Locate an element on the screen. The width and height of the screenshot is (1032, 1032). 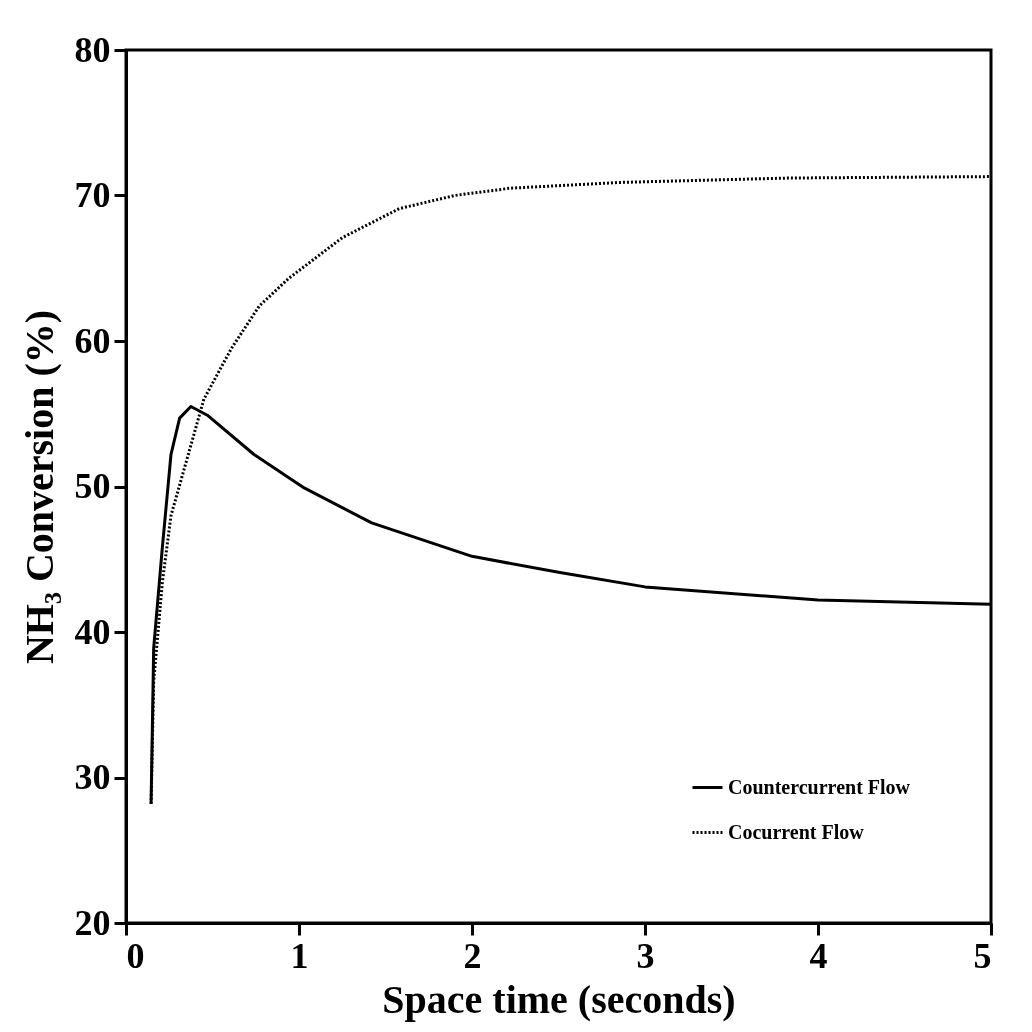
y-tick-label: 80 is located at coordinates (92, 49).